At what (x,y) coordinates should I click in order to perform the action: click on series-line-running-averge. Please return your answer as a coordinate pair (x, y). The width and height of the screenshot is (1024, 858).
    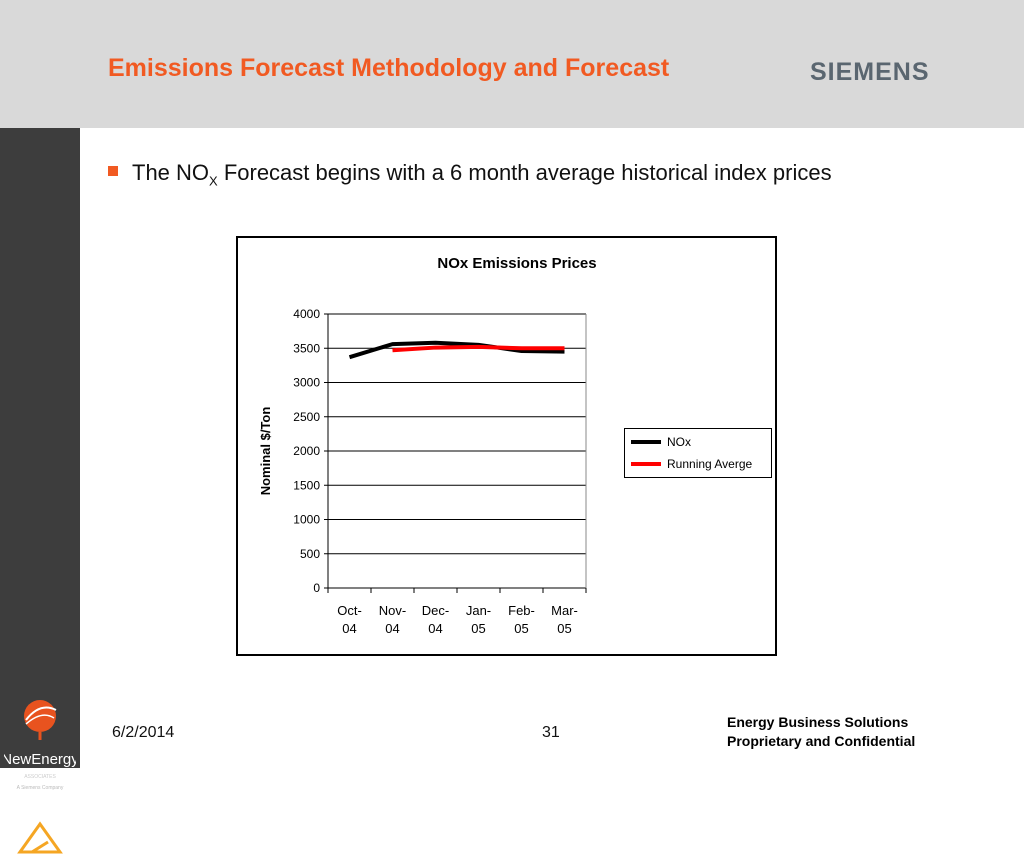
    Looking at the image, I should click on (478, 348).